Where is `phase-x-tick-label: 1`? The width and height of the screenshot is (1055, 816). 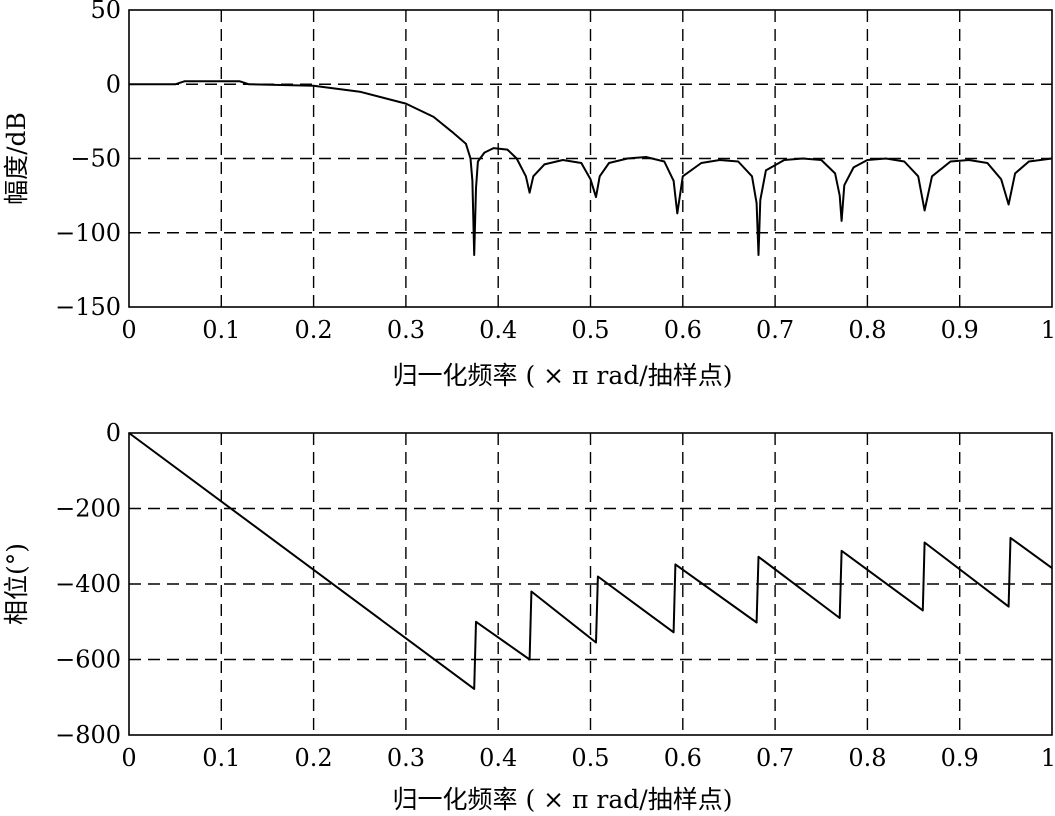
phase-x-tick-label: 1 is located at coordinates (1048, 758).